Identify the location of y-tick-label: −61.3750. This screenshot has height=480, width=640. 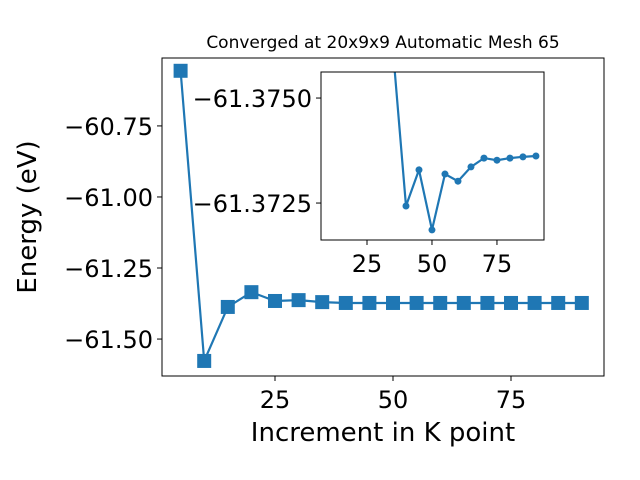
(252, 99).